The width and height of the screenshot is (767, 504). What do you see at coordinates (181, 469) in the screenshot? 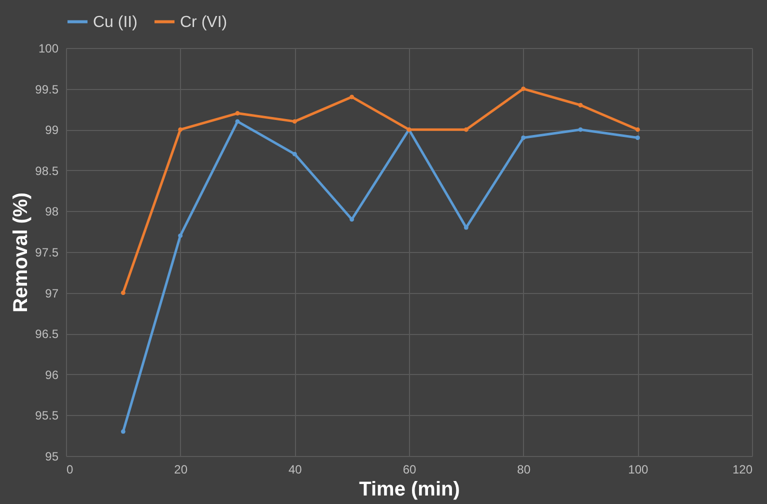
I see `x-tick-label: 20` at bounding box center [181, 469].